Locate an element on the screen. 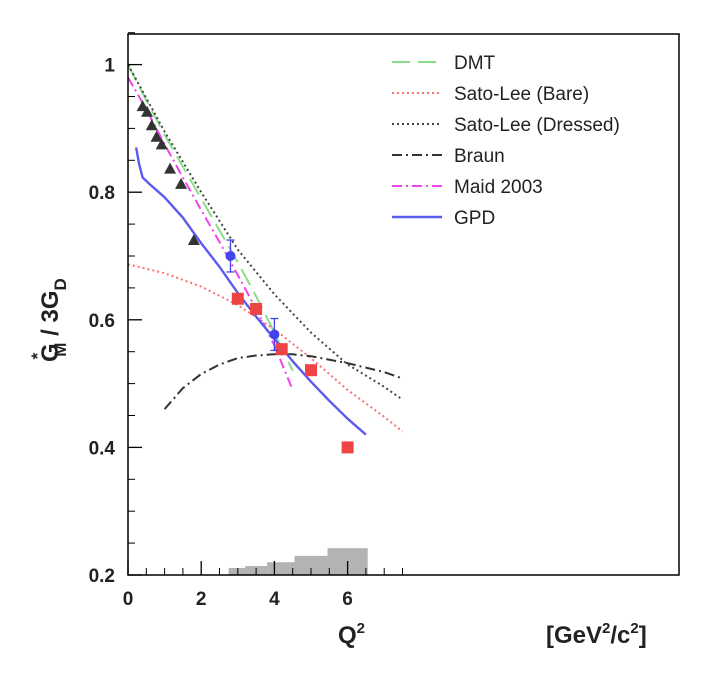 The image size is (723, 681). y-tick-label: 1 is located at coordinates (109, 66).